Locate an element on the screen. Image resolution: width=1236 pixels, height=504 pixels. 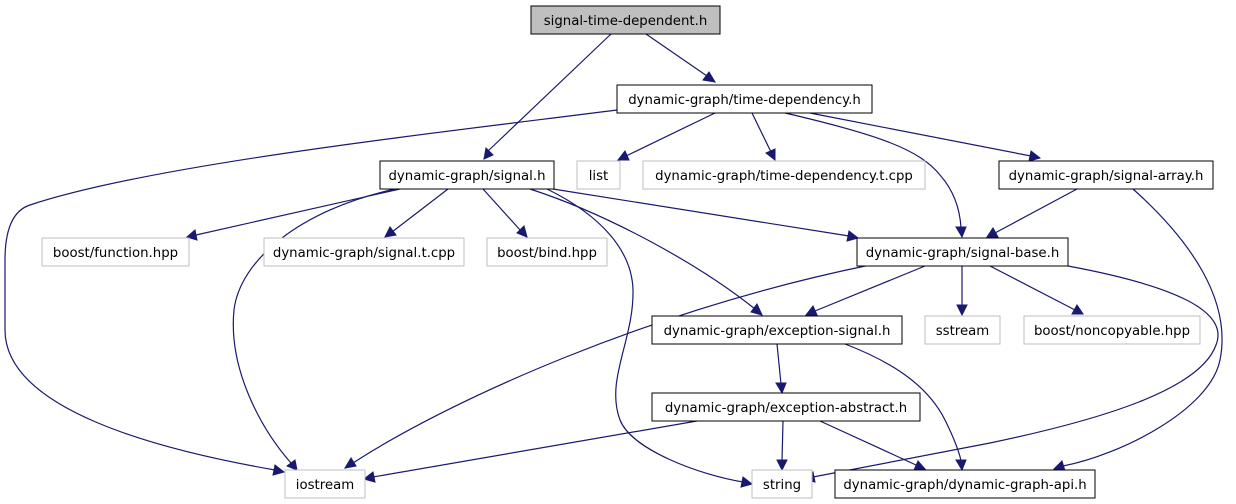
node-label-signal-t-cpp: dynamic-graph/signal.t.cpp is located at coordinates (364, 253).